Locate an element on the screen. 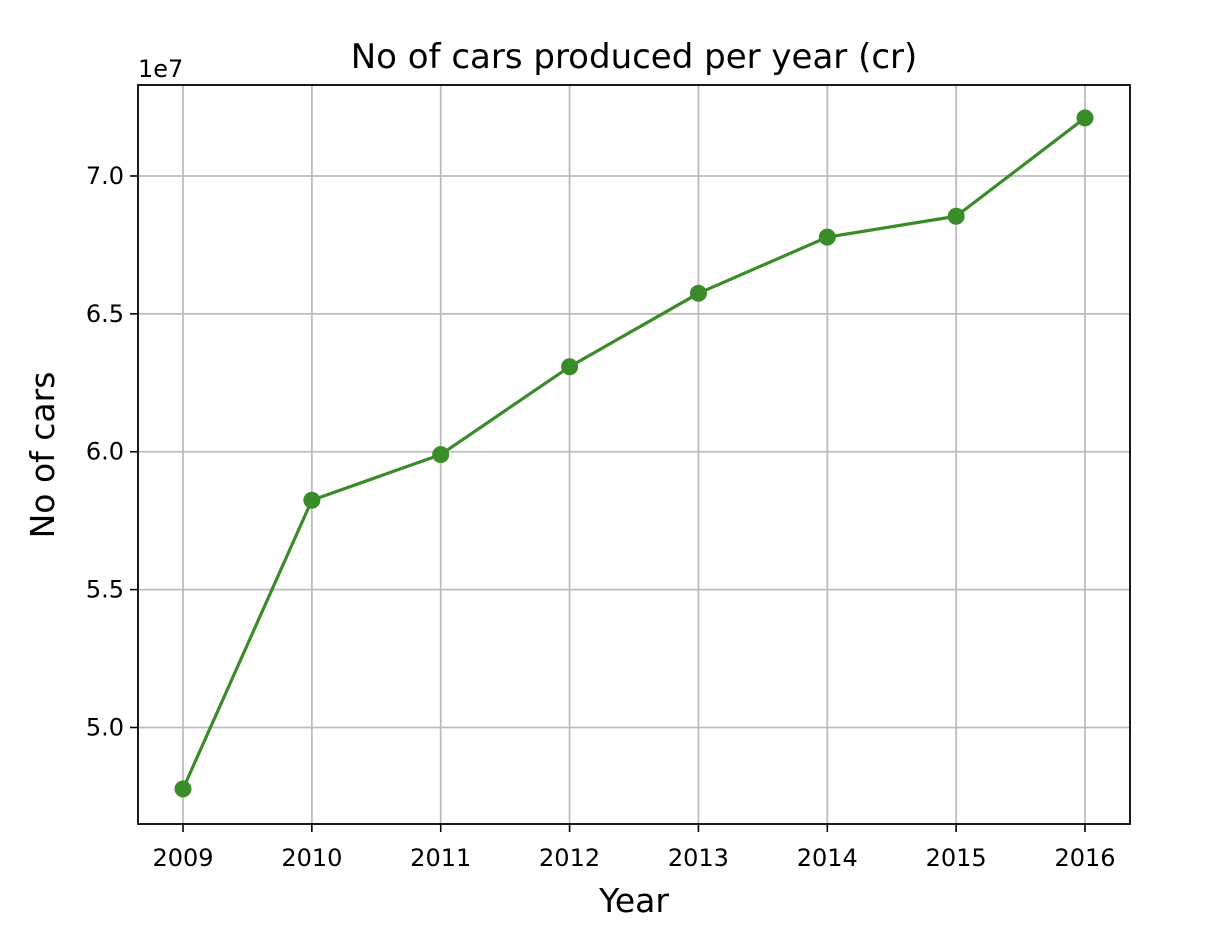  x-tick-label: 2009 is located at coordinates (182, 858).